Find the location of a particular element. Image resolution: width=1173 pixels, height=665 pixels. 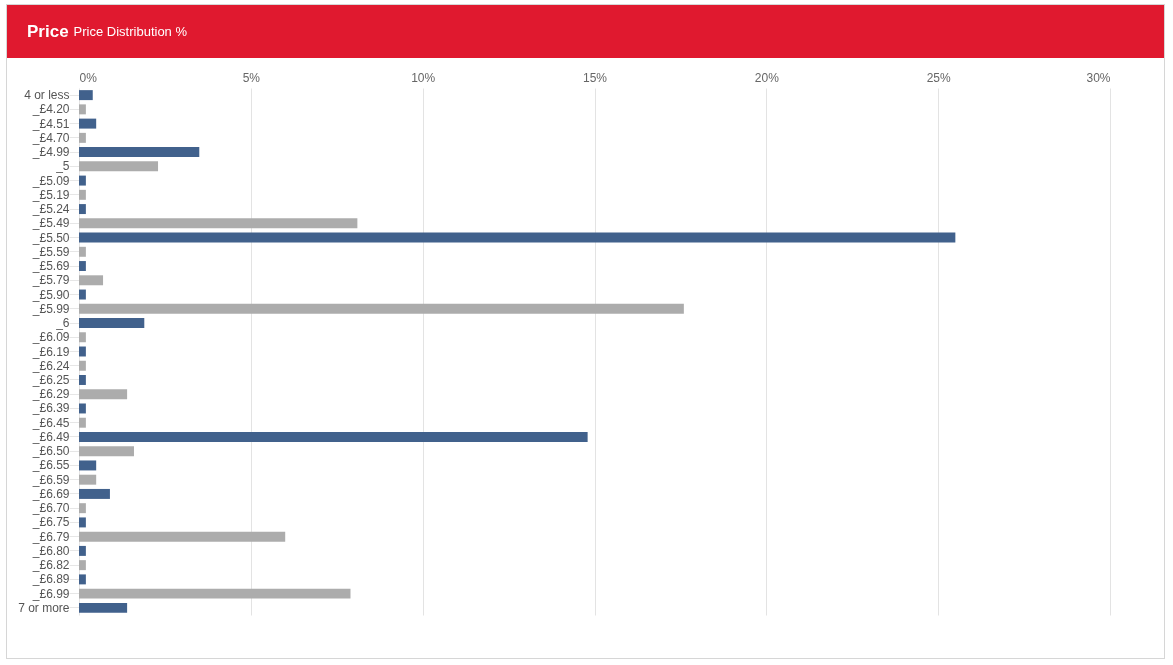

y-tick-label: _£6.55 is located at coordinates (50, 465).